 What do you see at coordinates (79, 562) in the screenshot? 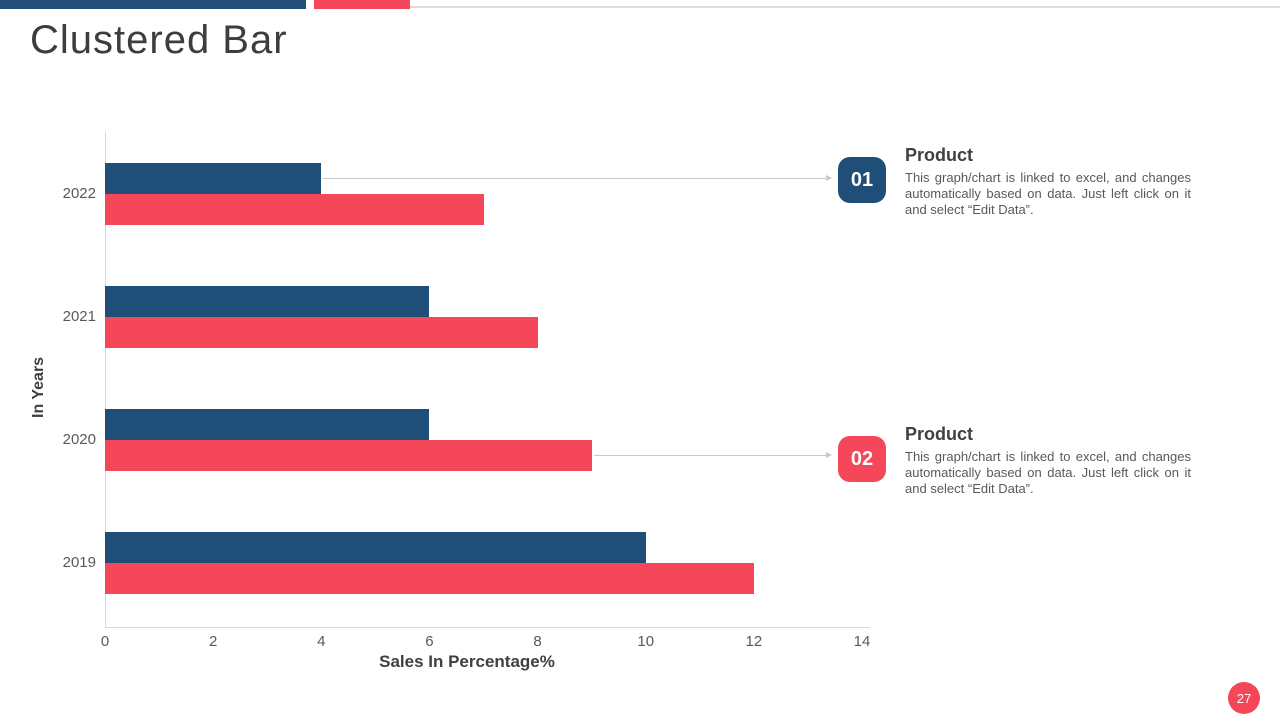
I see `y-tick-label: 2019` at bounding box center [79, 562].